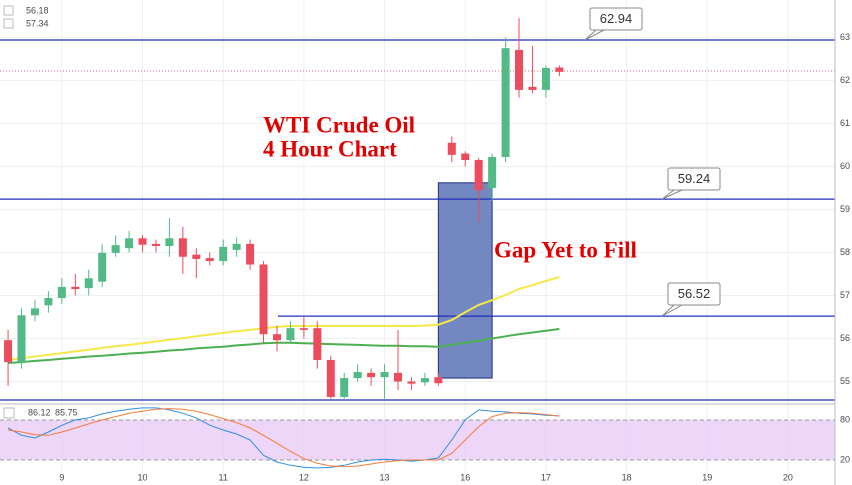 Image resolution: width=852 pixels, height=485 pixels. I want to click on y-tick-label: 63, so click(845, 37).